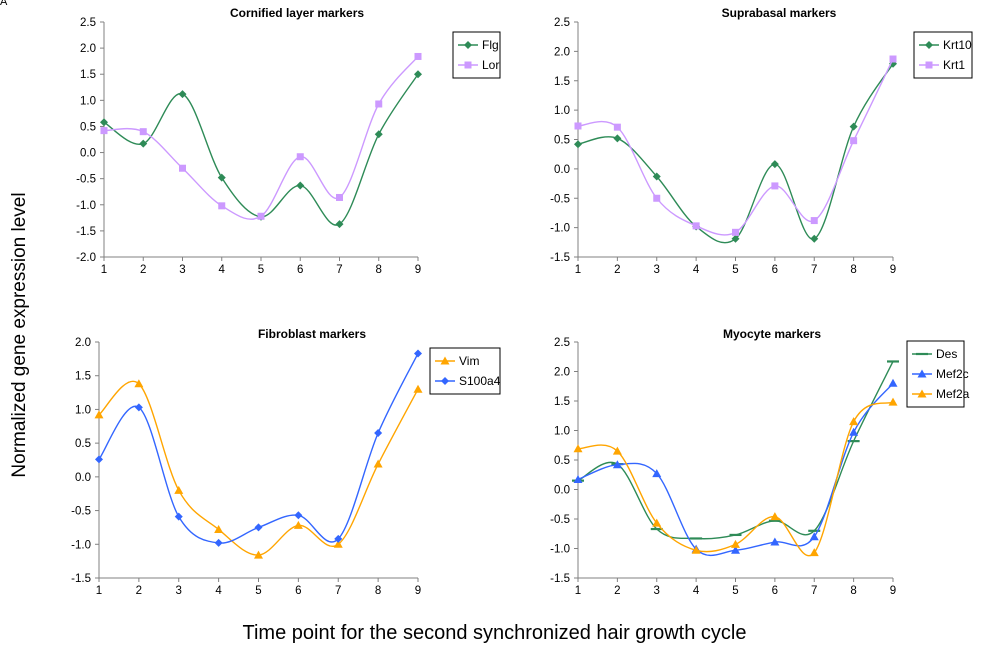  I want to click on series-krt10, so click(735, 151).